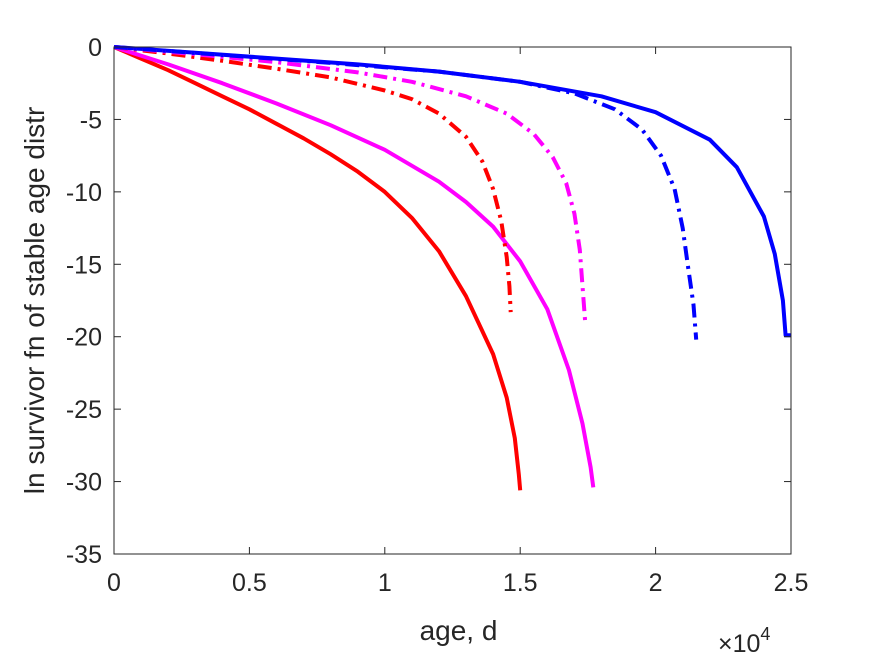 This screenshot has width=875, height=656. What do you see at coordinates (84, 410) in the screenshot?
I see `y-tick-label: -25` at bounding box center [84, 410].